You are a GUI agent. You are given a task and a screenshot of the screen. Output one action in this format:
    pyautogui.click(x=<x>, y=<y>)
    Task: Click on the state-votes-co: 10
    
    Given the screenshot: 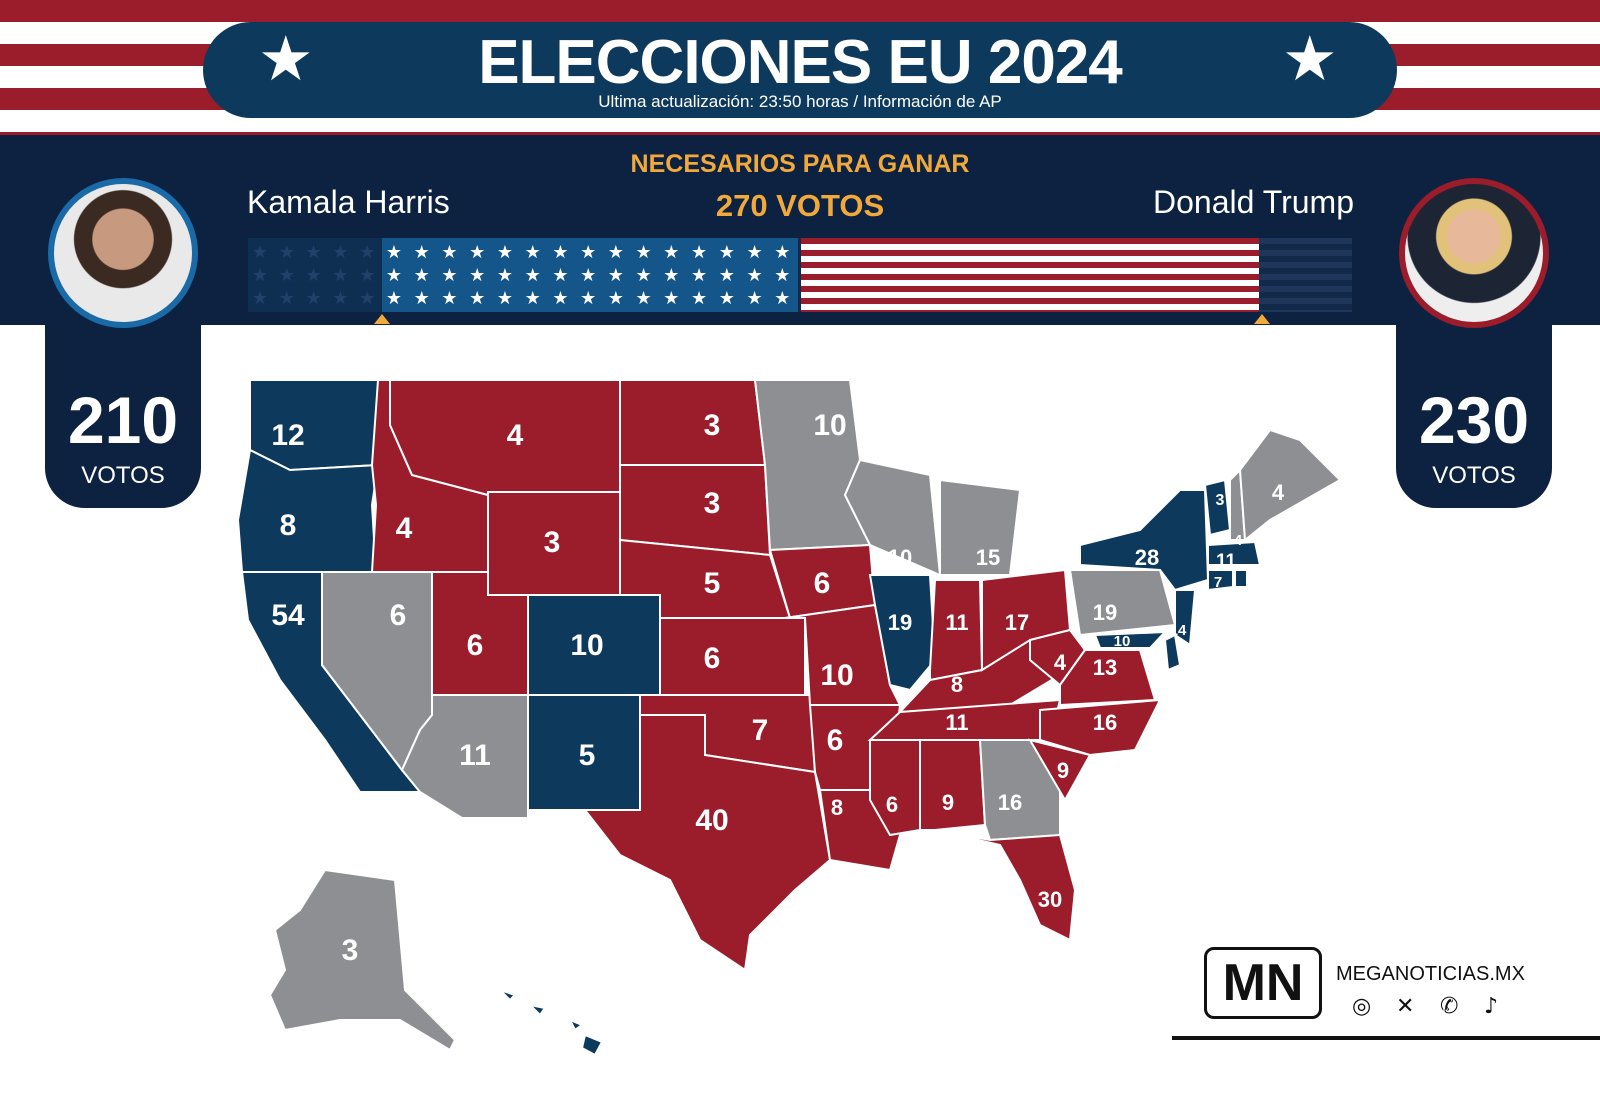 What is the action you would take?
    pyautogui.click(x=586, y=645)
    